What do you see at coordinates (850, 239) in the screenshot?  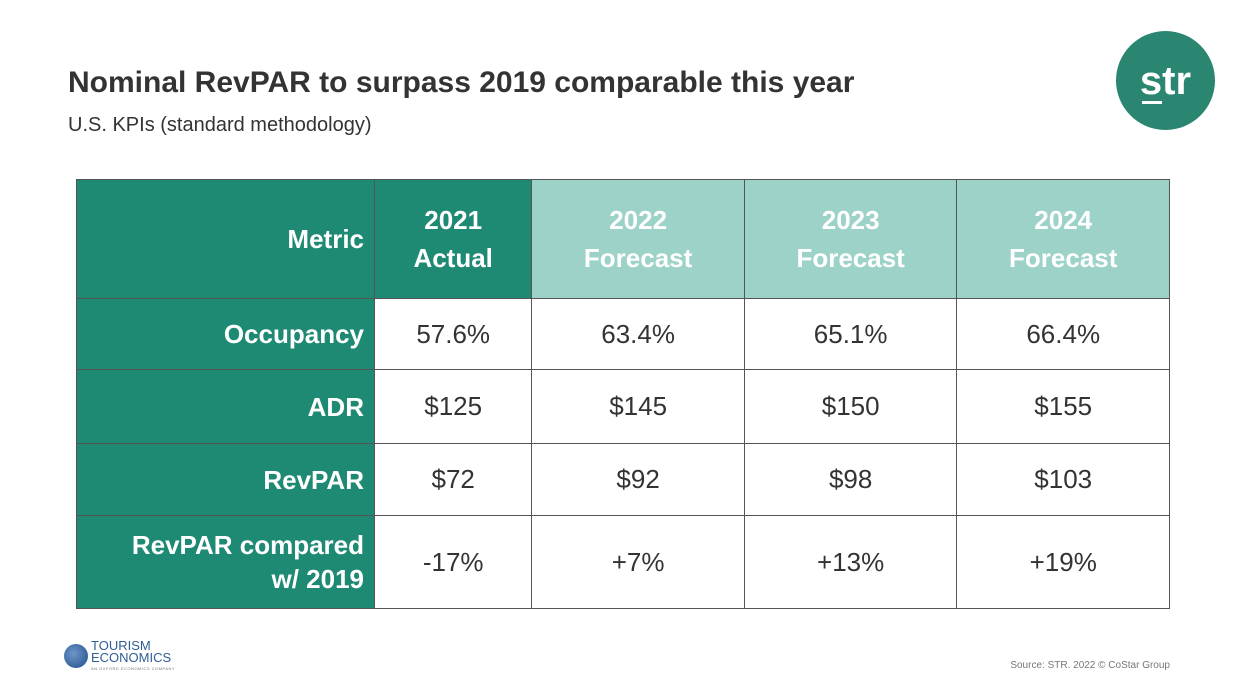 I see `header-2023: 2023 Forecast` at bounding box center [850, 239].